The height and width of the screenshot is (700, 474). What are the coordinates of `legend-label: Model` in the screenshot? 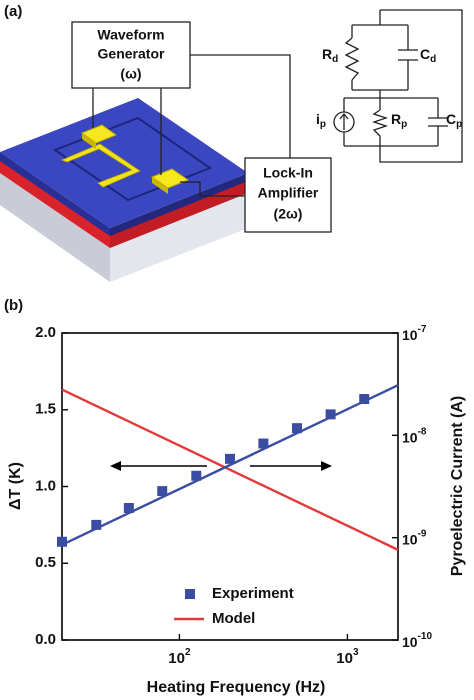 It's located at (233, 618).